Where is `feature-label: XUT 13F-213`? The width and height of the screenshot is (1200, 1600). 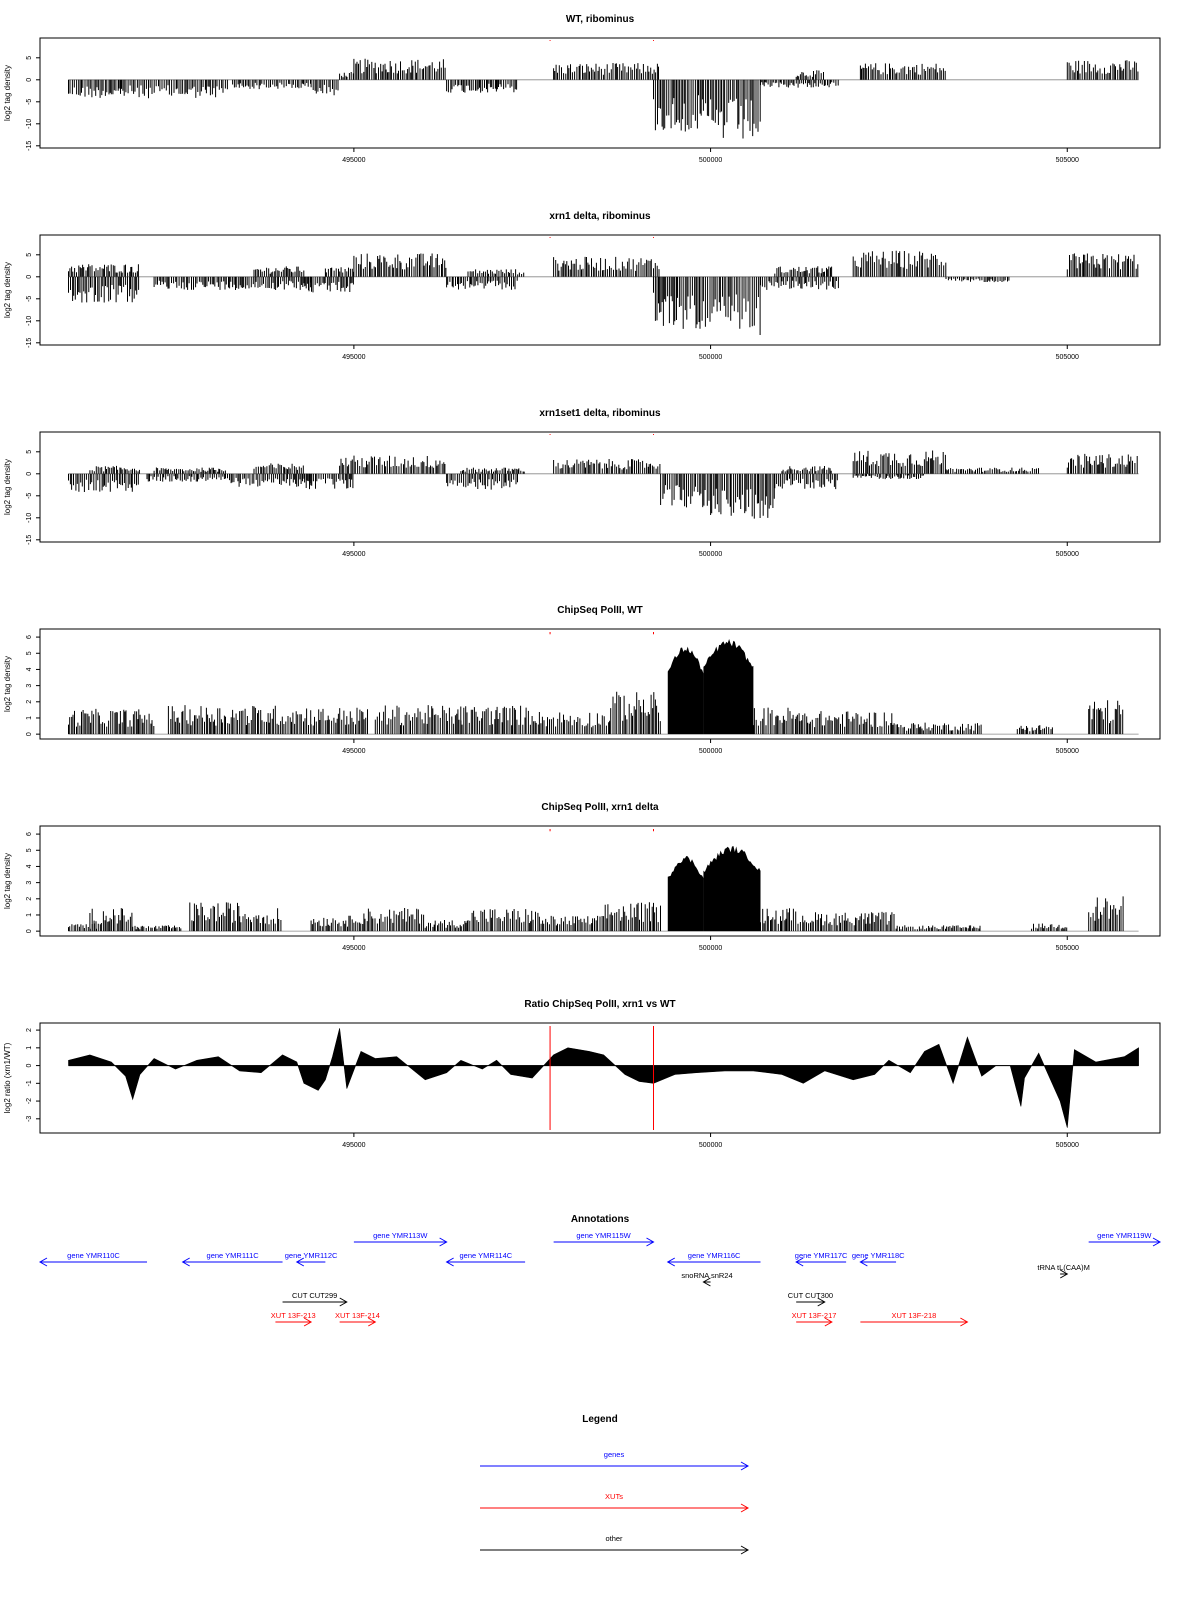
feature-label: XUT 13F-213 is located at coordinates (293, 1315).